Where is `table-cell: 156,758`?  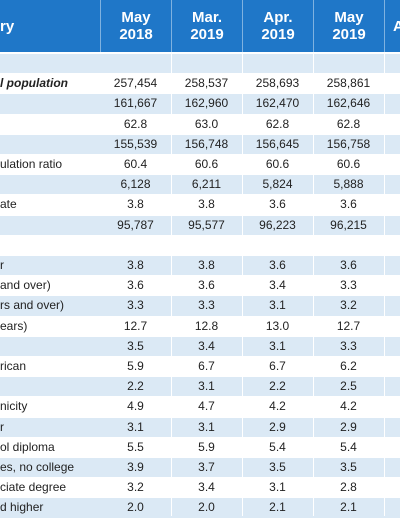 table-cell: 156,758 is located at coordinates (348, 143).